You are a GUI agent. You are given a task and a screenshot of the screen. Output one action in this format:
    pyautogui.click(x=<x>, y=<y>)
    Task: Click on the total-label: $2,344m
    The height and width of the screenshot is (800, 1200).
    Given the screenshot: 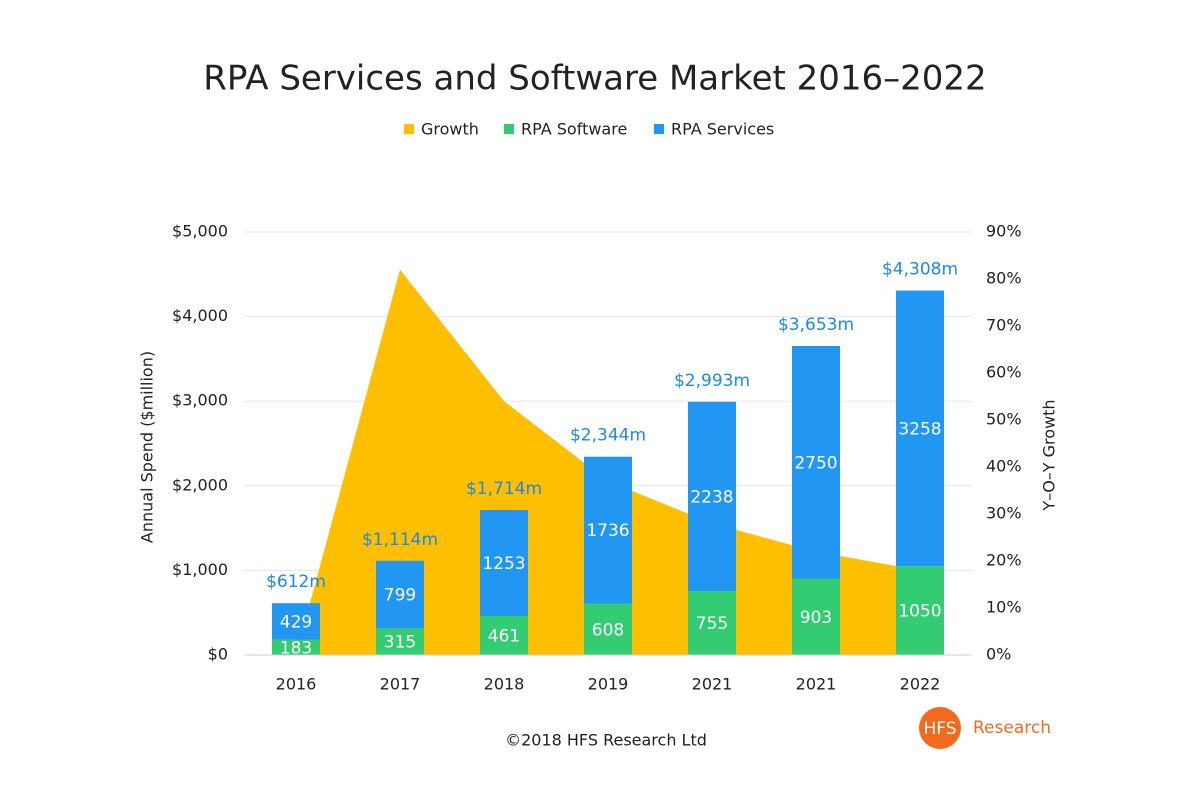 What is the action you would take?
    pyautogui.click(x=608, y=436)
    